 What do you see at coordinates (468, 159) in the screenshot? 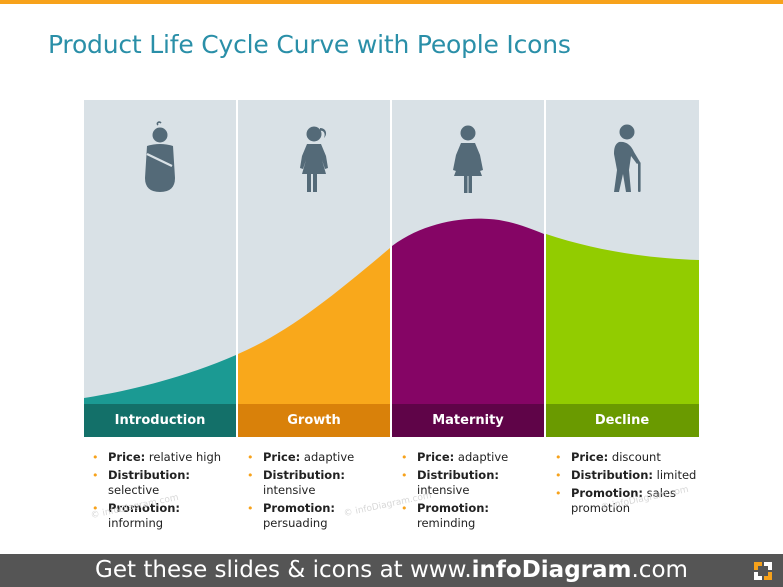
I see `woman-icon` at bounding box center [468, 159].